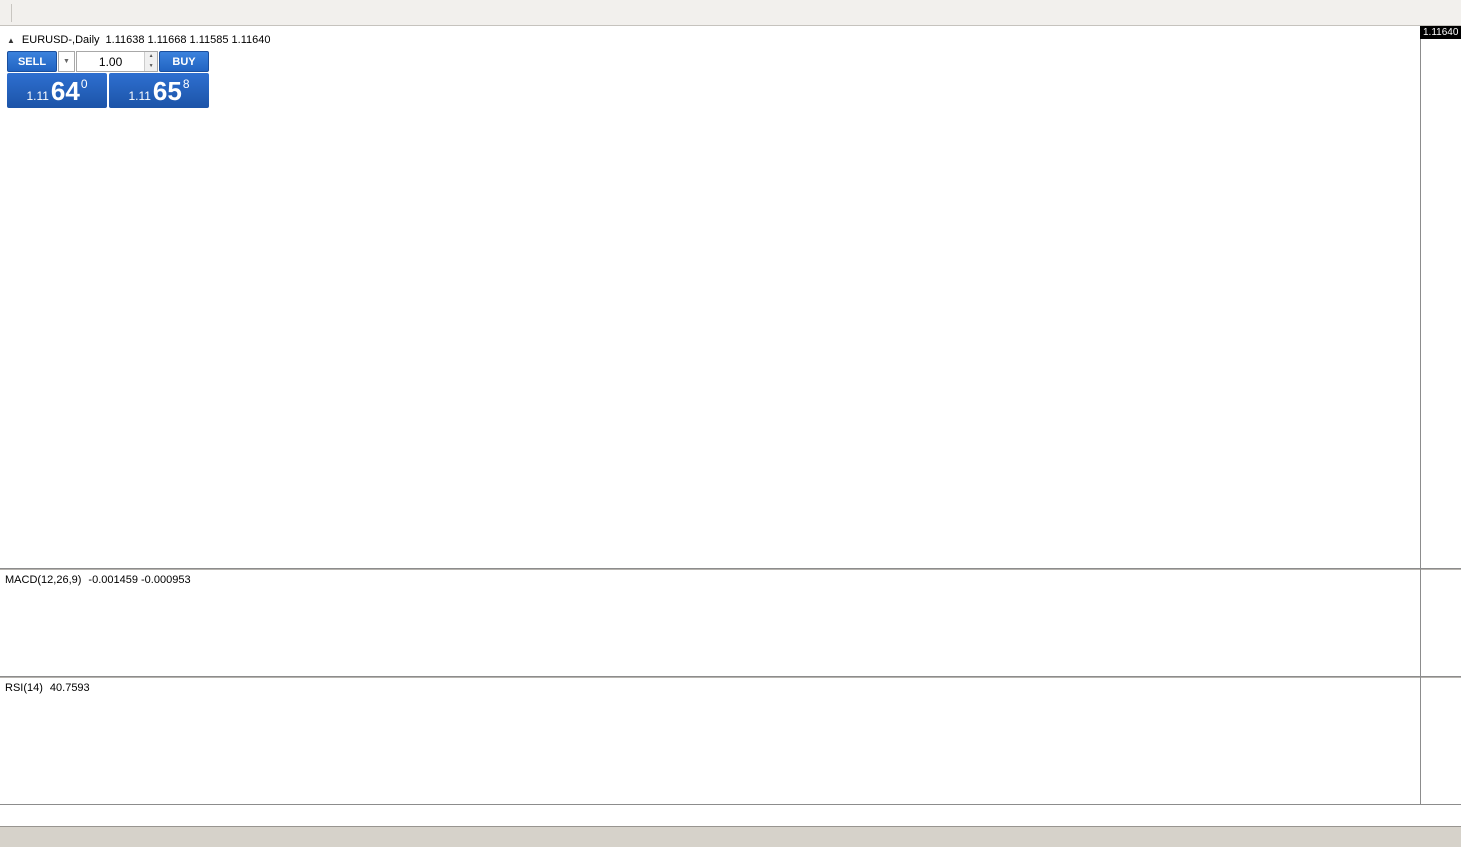 The width and height of the screenshot is (1461, 847). I want to click on lot-size-field: ▲ ▼, so click(117, 61).